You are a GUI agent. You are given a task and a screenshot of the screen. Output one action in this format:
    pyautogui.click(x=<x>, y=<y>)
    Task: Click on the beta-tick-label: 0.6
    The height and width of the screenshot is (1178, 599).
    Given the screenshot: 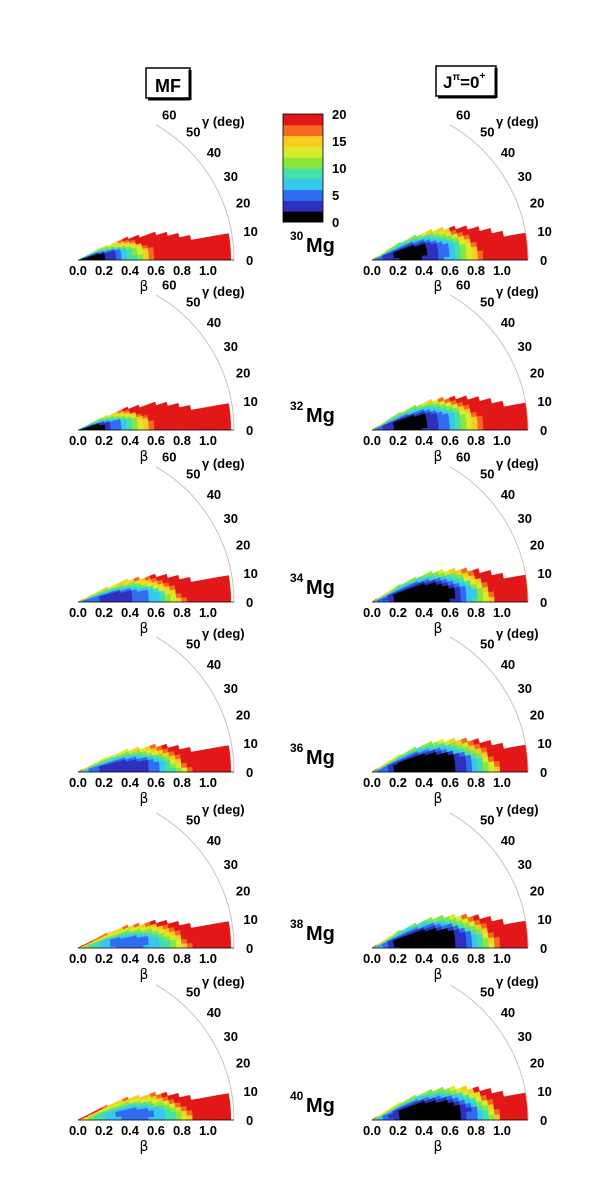 What is the action you would take?
    pyautogui.click(x=450, y=270)
    